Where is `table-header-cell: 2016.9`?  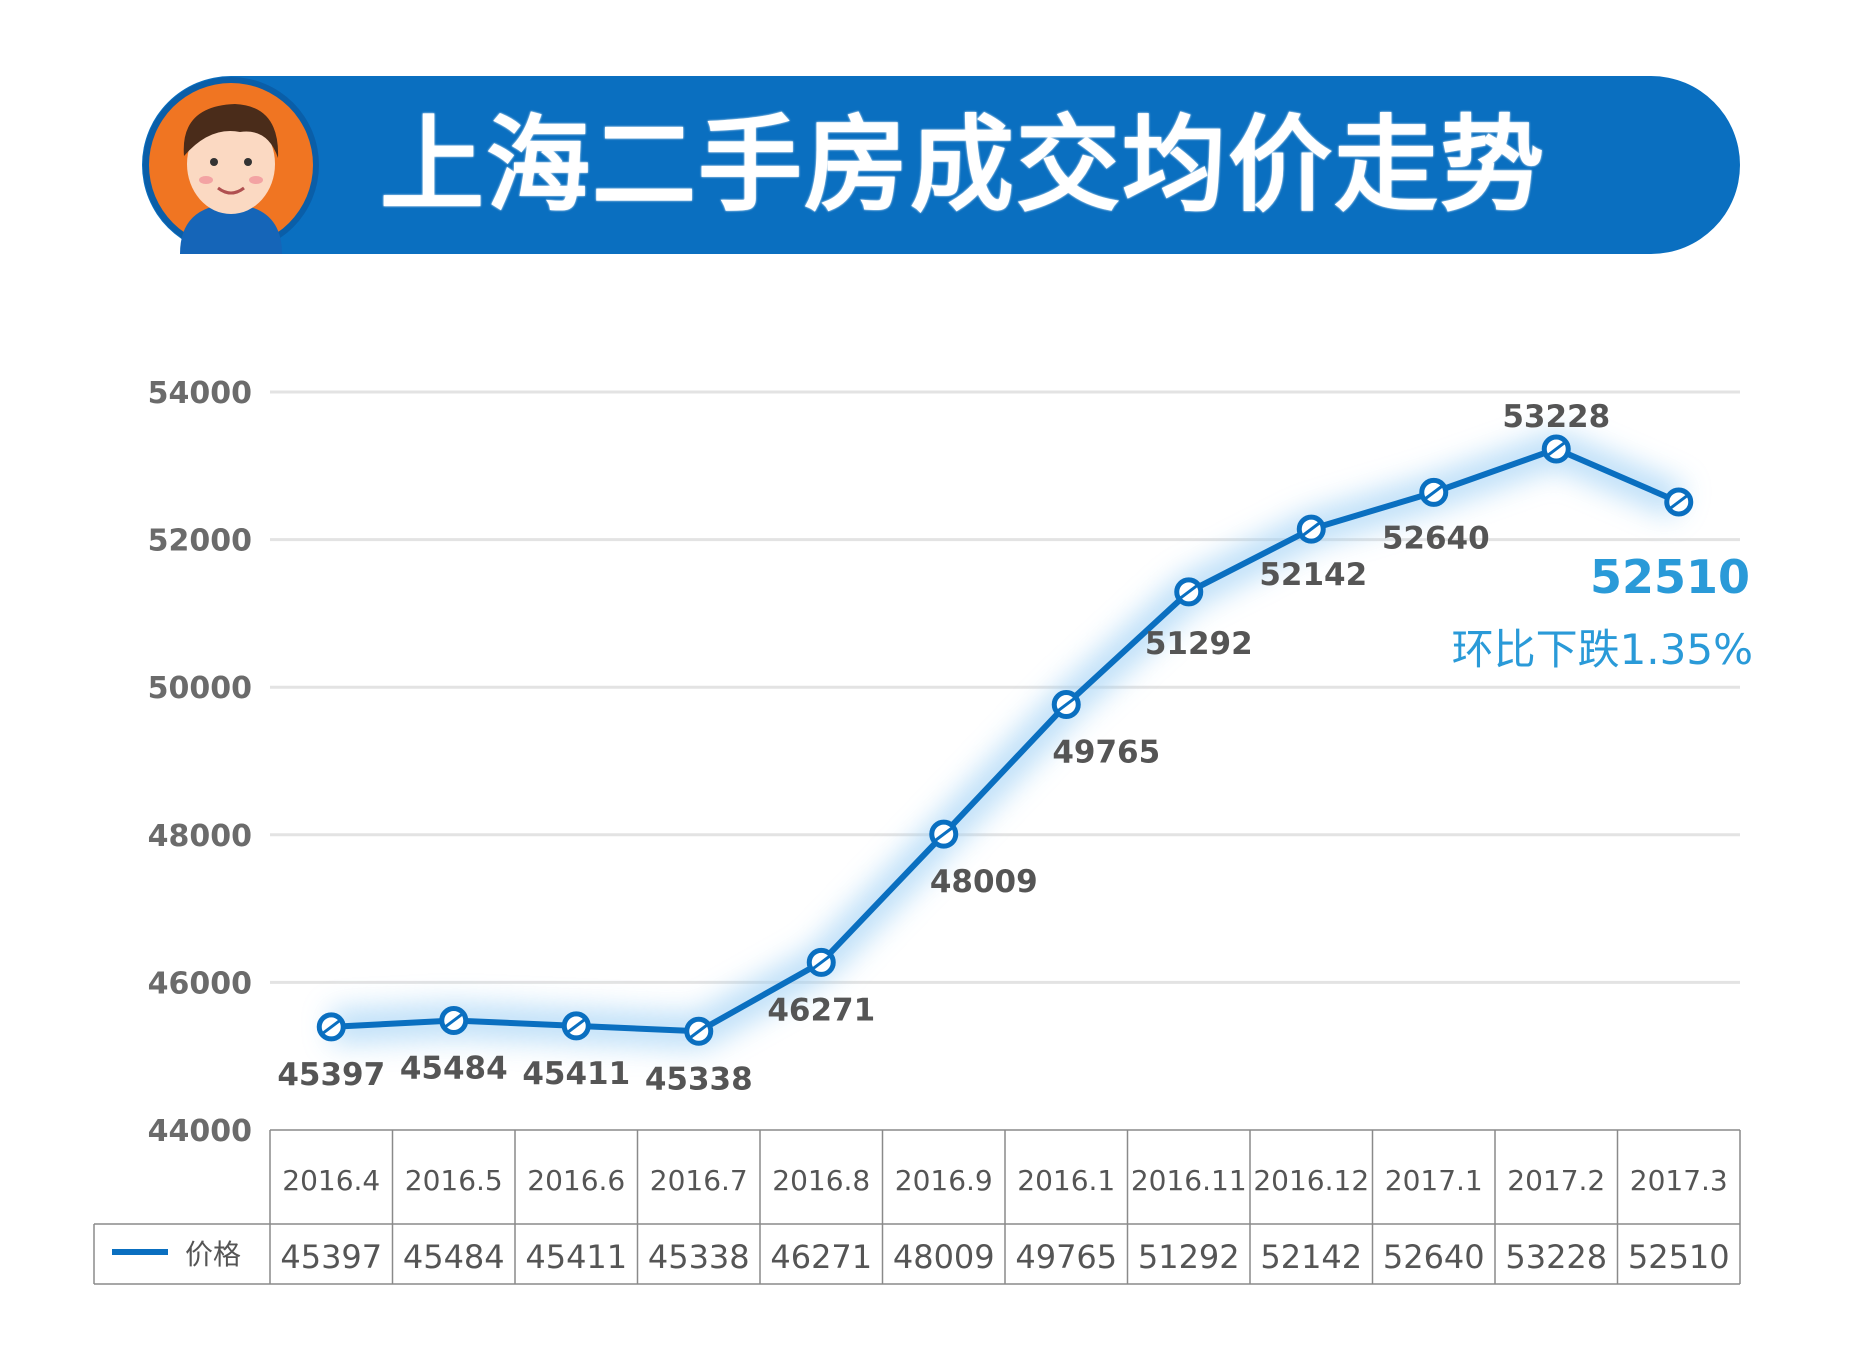
table-header-cell: 2016.9 is located at coordinates (944, 1180).